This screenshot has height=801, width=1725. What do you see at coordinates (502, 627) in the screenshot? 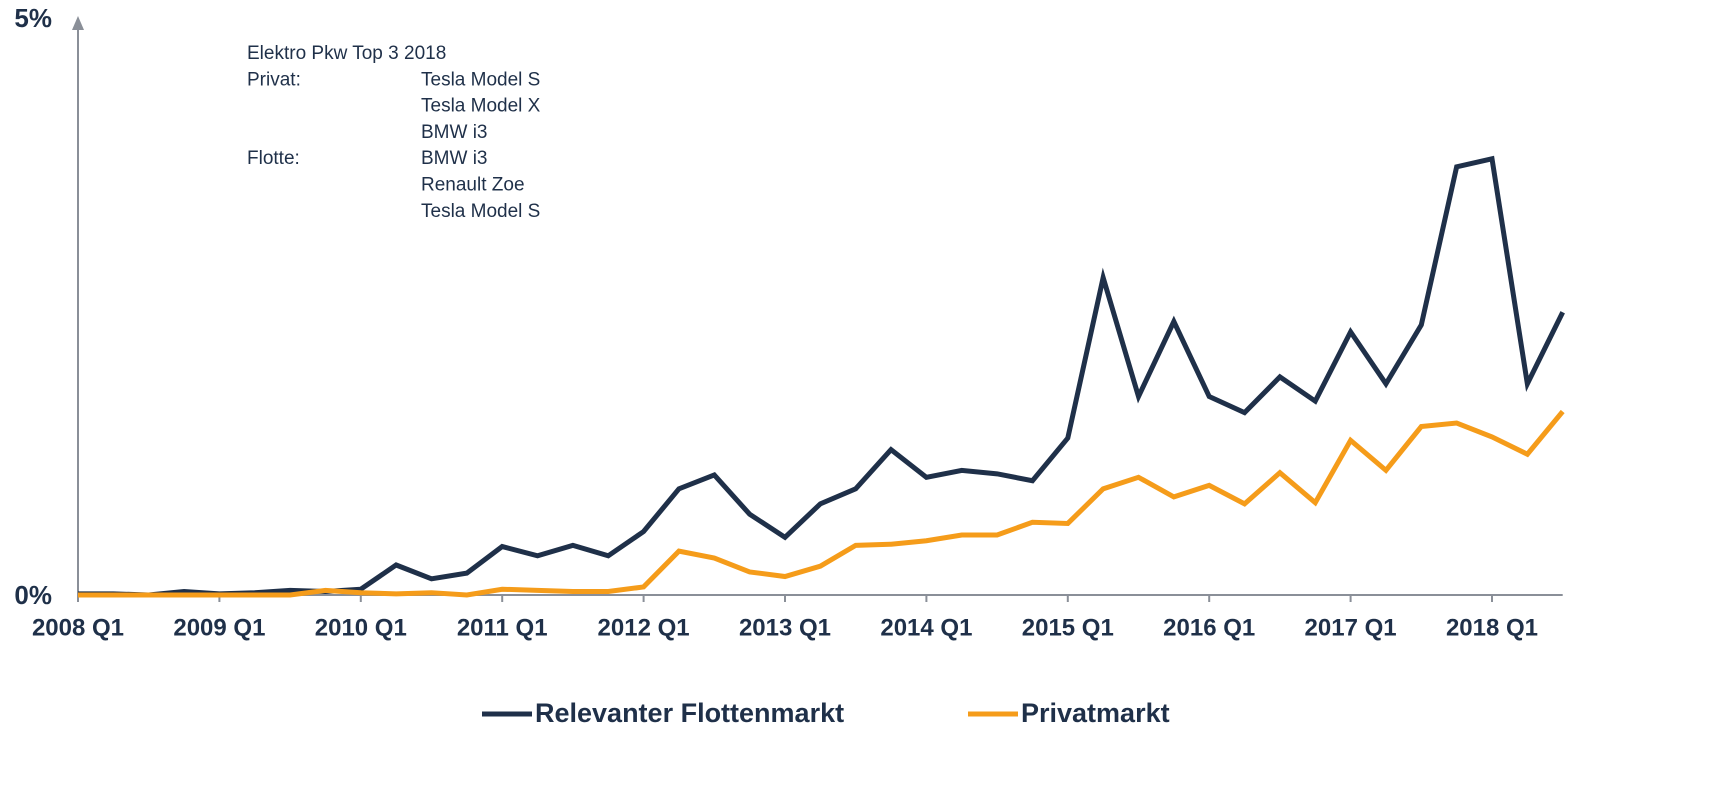
I see `x-tick-label: 2011 Q1` at bounding box center [502, 627].